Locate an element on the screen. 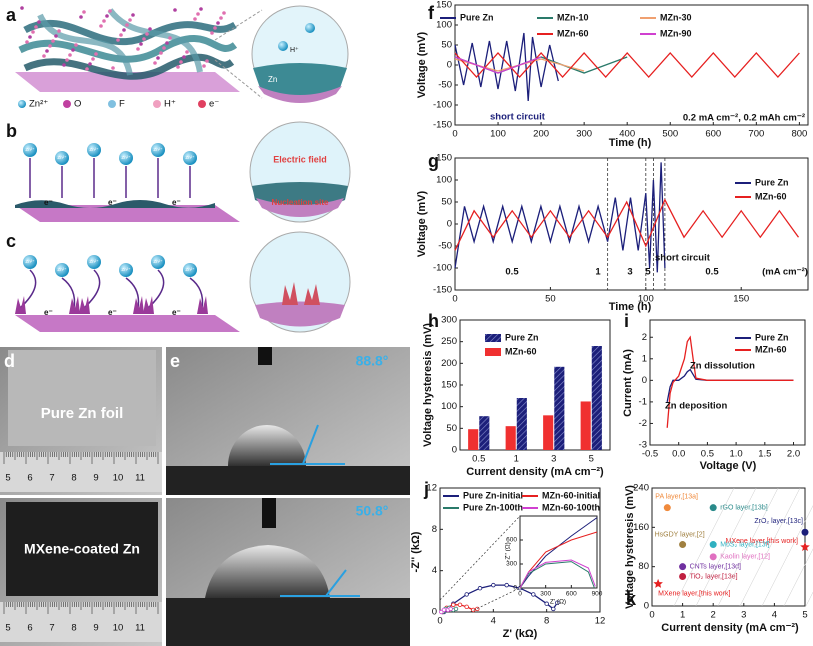 This screenshot has width=813, height=646. ribbon is located at coordinates (130, 32).